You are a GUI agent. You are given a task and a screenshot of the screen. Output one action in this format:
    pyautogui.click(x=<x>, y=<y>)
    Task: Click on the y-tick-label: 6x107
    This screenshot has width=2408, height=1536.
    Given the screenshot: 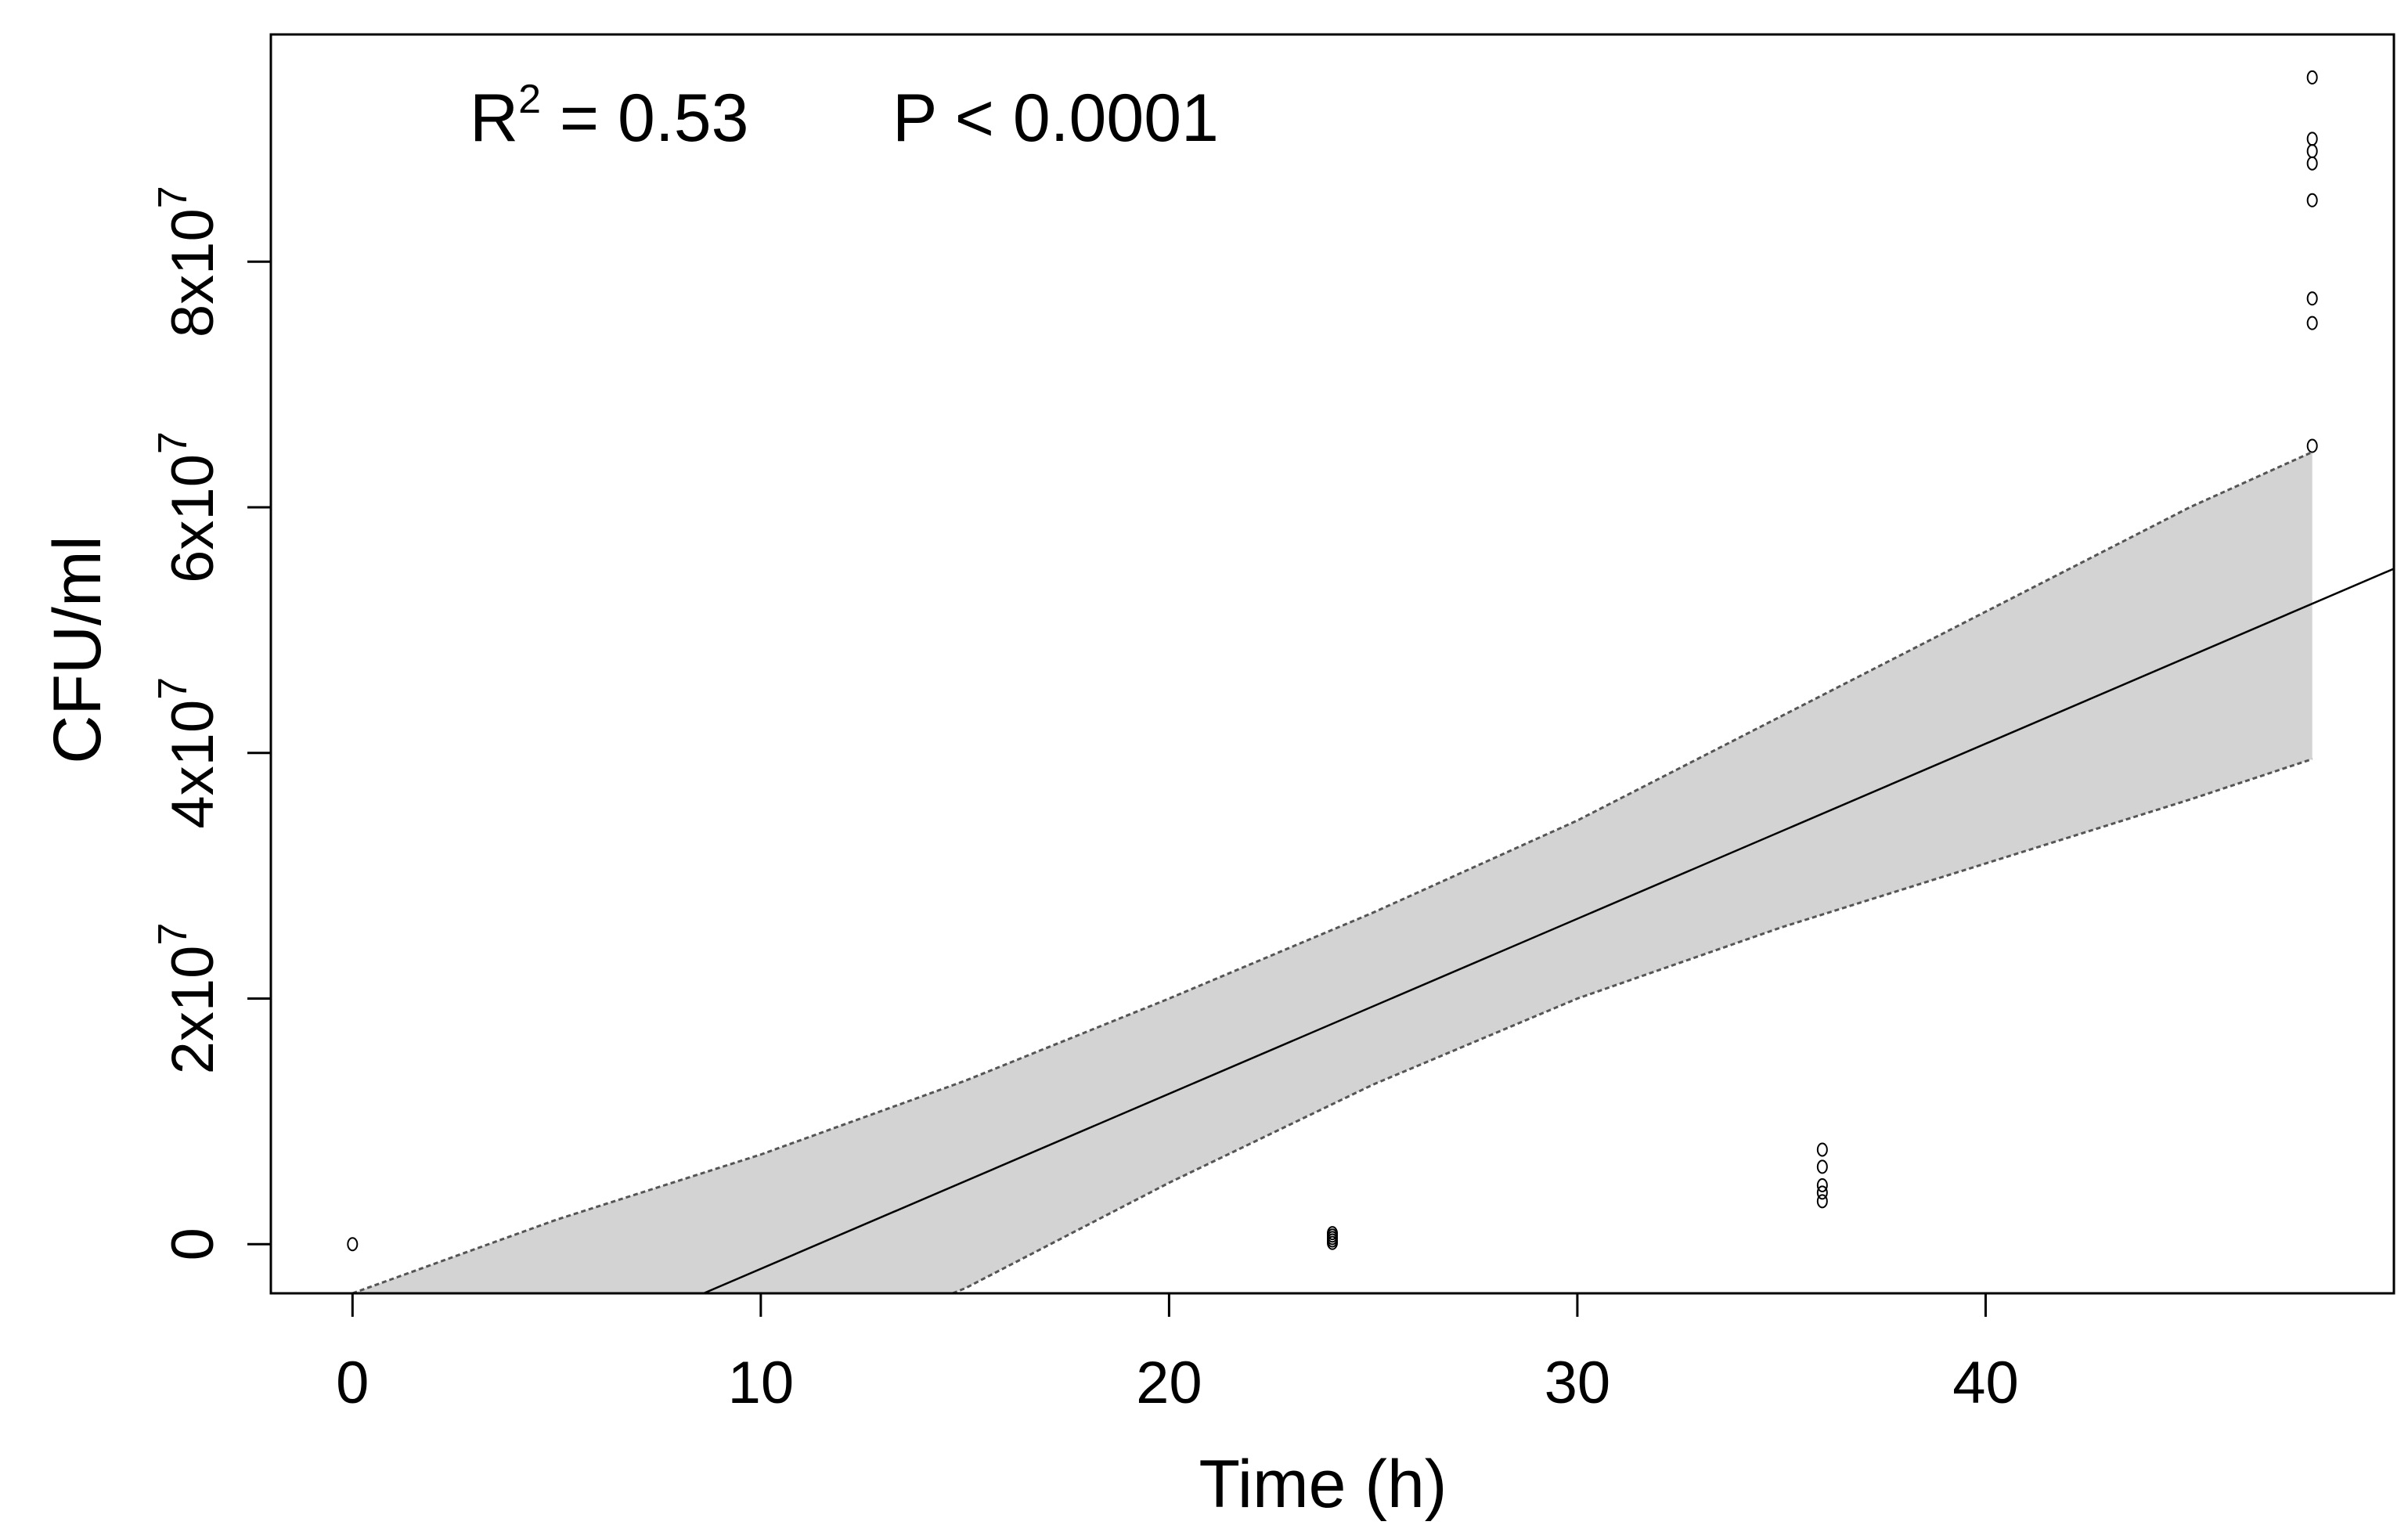 What is the action you would take?
    pyautogui.click(x=188, y=507)
    